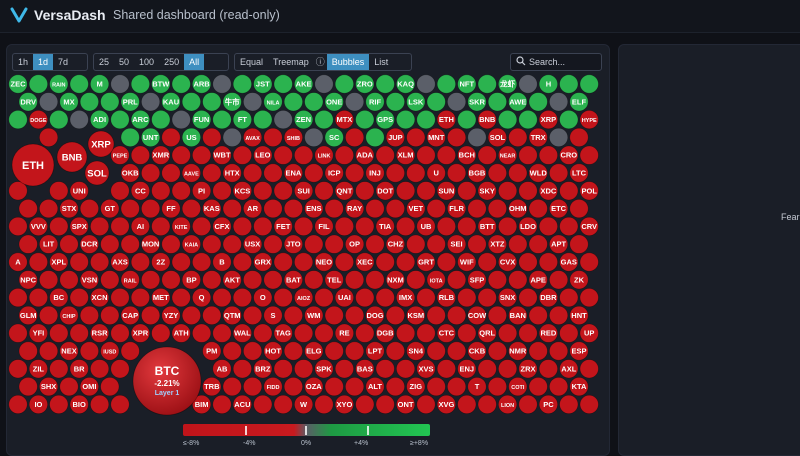 This screenshot has width=800, height=456. What do you see at coordinates (487, 226) in the screenshot?
I see `bubble-btt` at bounding box center [487, 226].